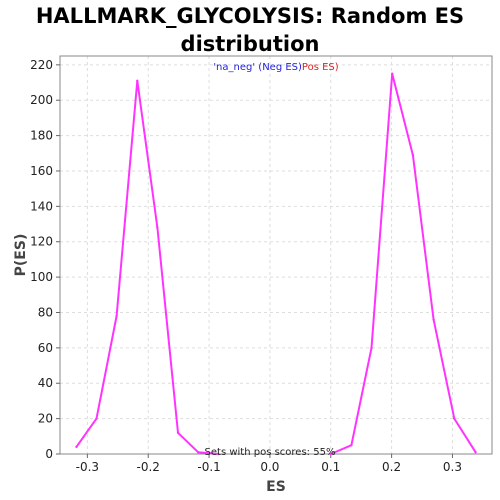 The height and width of the screenshot is (500, 500). I want to click on y-tick-label: 140, so click(41, 206).